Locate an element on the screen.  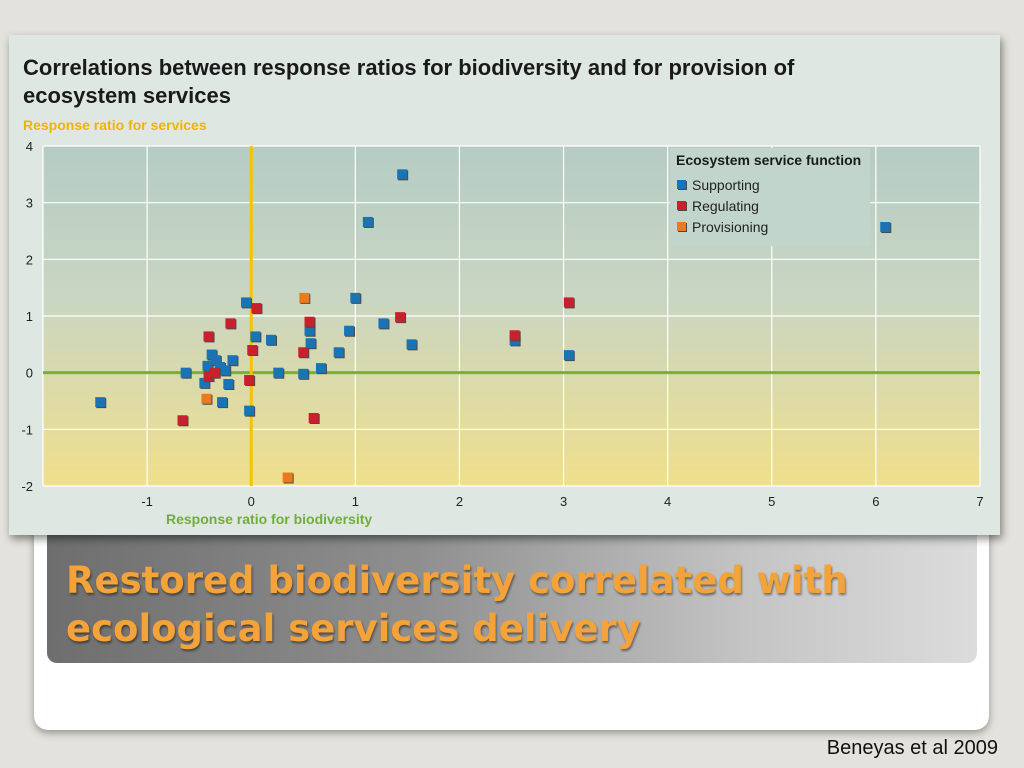
legend-label-supporting: Supporting is located at coordinates (726, 185).